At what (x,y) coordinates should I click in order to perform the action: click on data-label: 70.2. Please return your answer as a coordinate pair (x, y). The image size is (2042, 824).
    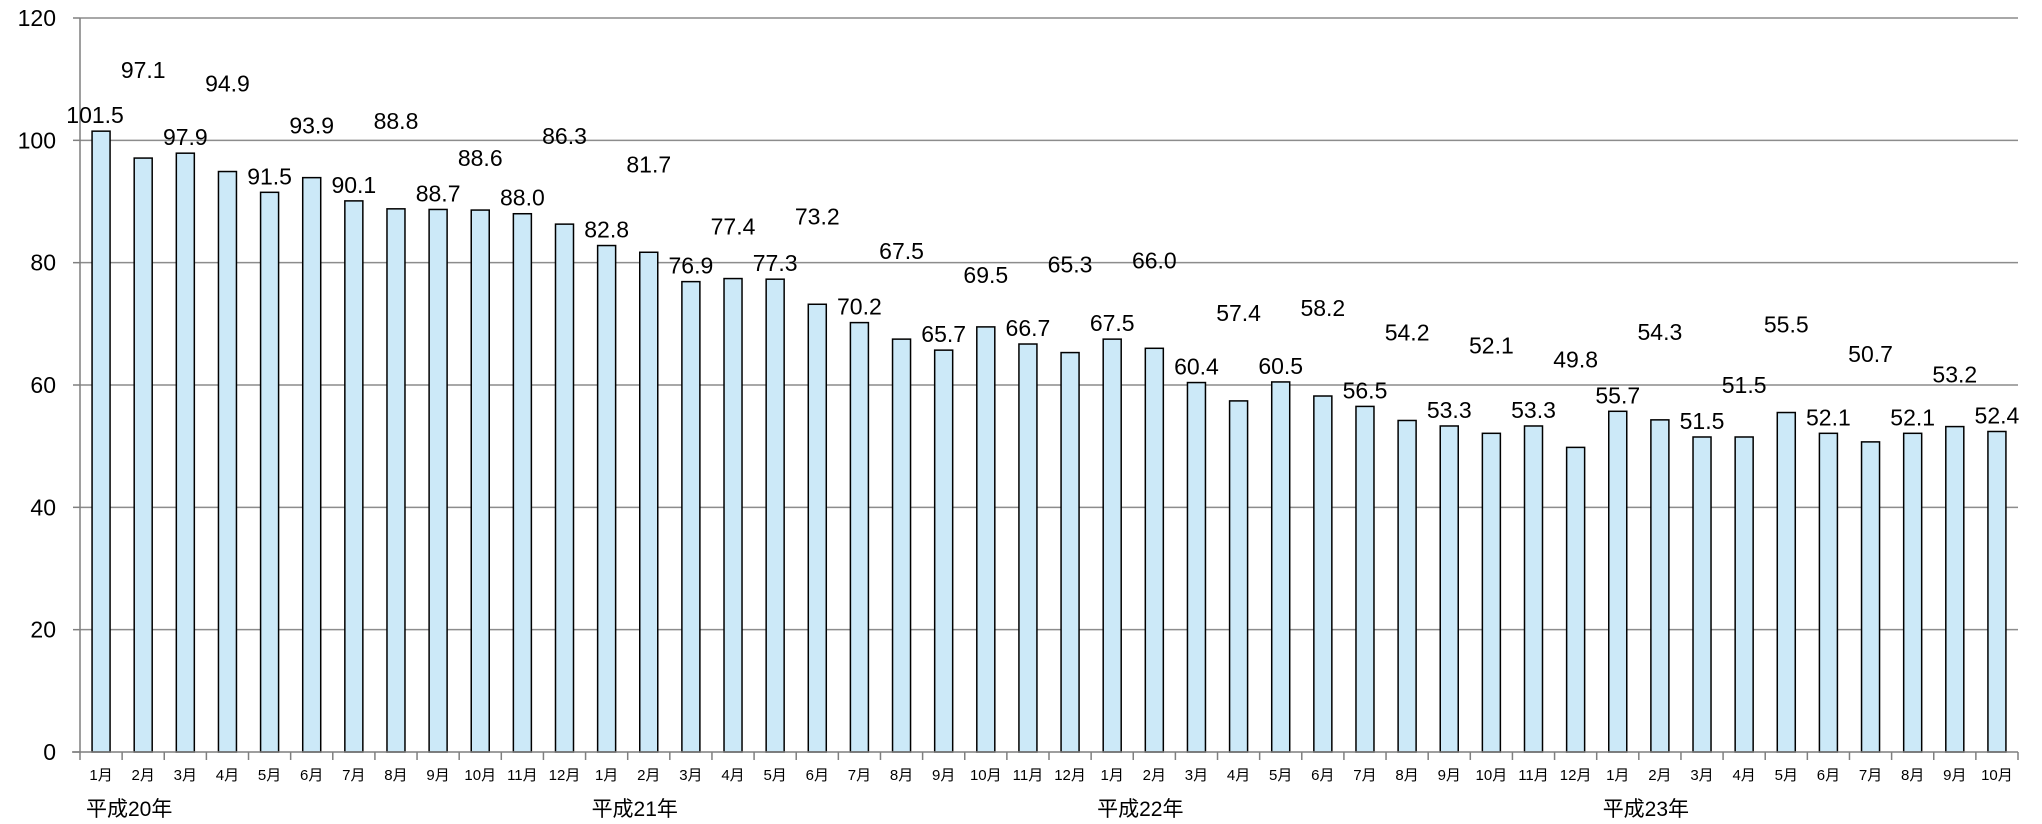
    Looking at the image, I should click on (859, 307).